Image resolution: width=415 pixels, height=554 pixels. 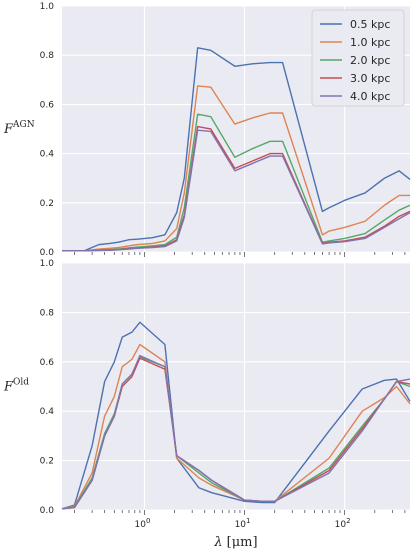 What do you see at coordinates (370, 60) in the screenshot?
I see `legend-label: 2.0 kpc` at bounding box center [370, 60].